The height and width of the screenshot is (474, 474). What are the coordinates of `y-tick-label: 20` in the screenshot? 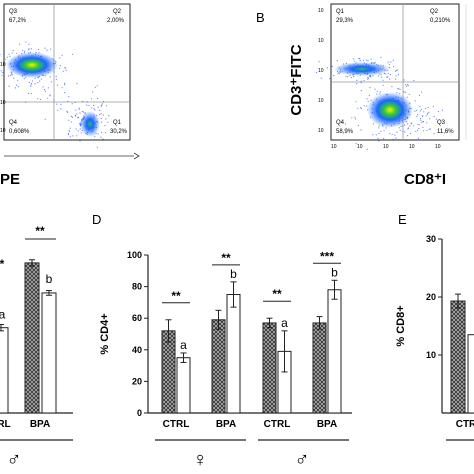 It's located at (137, 381).